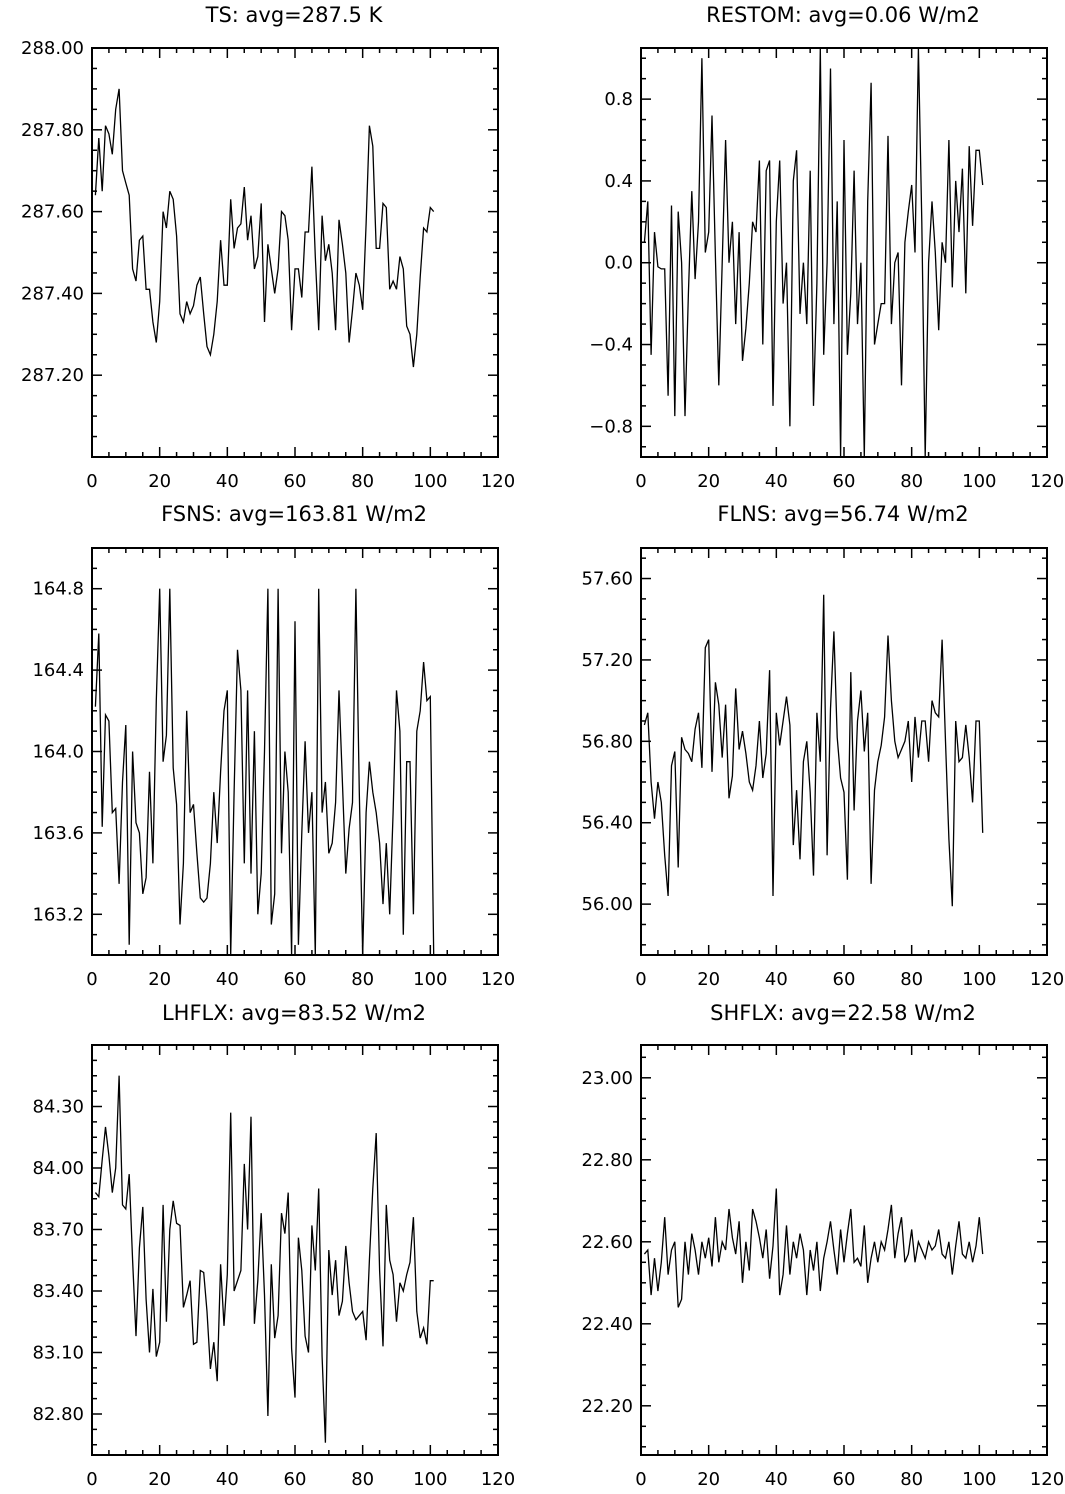 Image resolution: width=1065 pixels, height=1494 pixels. I want to click on y-tick-label: 22.80, so click(607, 1160).